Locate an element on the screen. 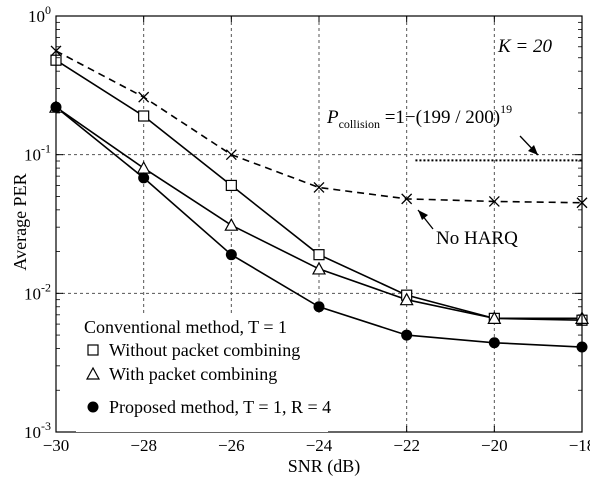 Image resolution: width=590 pixels, height=480 pixels. x-tick-label: −20 is located at coordinates (494, 445).